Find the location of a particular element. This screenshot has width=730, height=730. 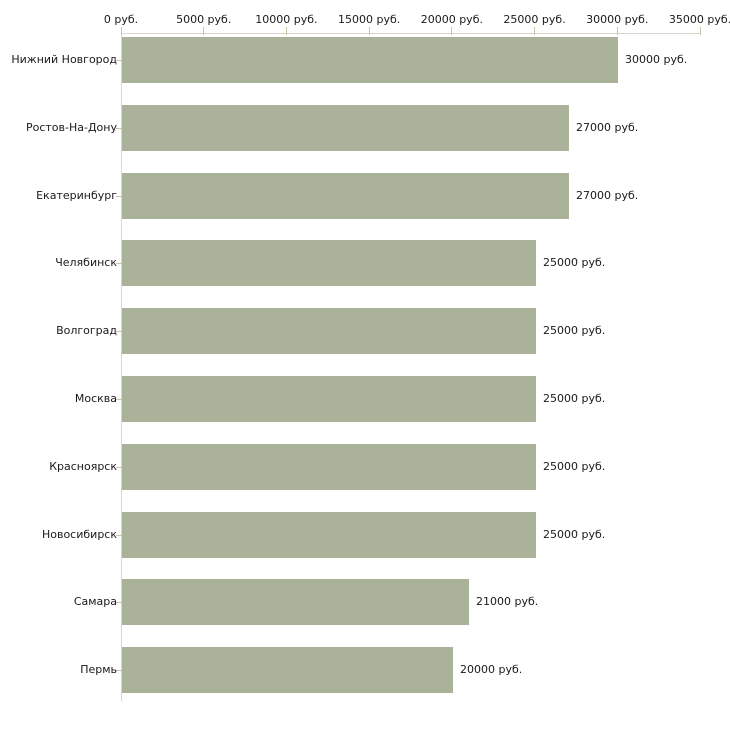

x-axis-tick-label: 15000 руб. is located at coordinates (369, 19).